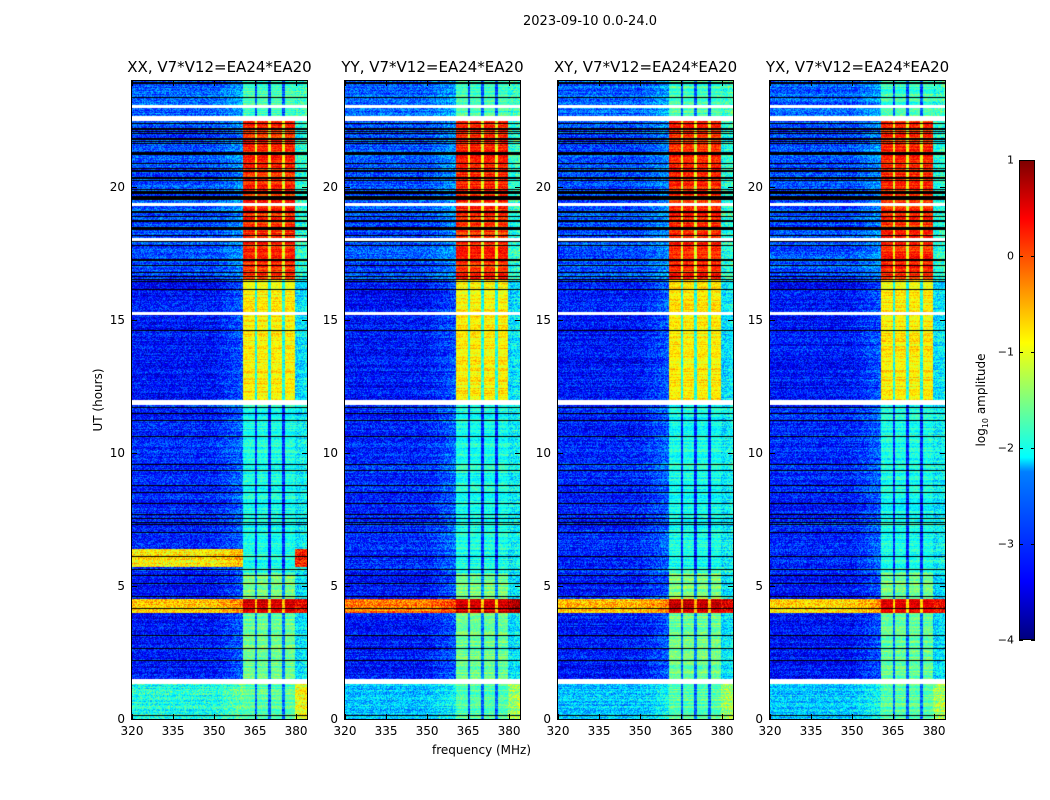  Describe the element at coordinates (1005, 448) in the screenshot. I see `colorbar-tick-label: −2` at that location.